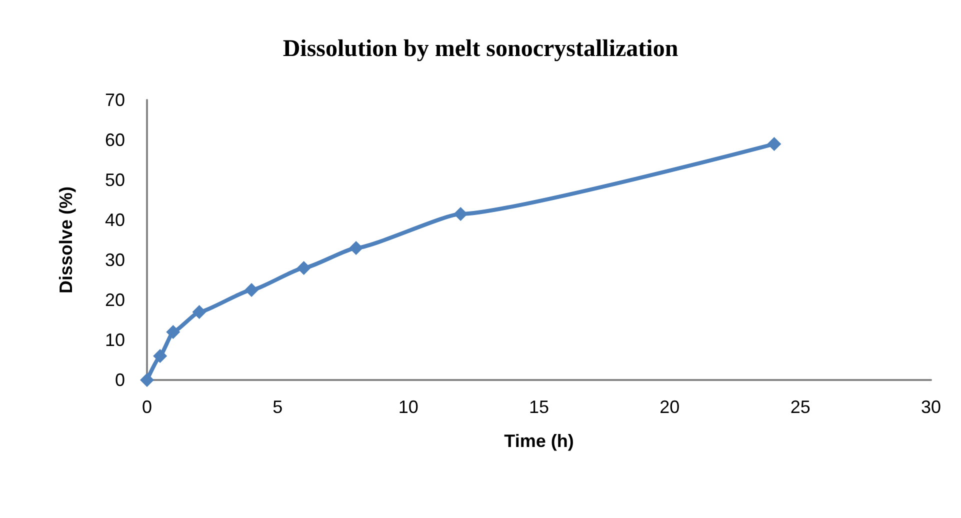 This screenshot has width=961, height=518. I want to click on y-tick-label: 30, so click(114, 260).